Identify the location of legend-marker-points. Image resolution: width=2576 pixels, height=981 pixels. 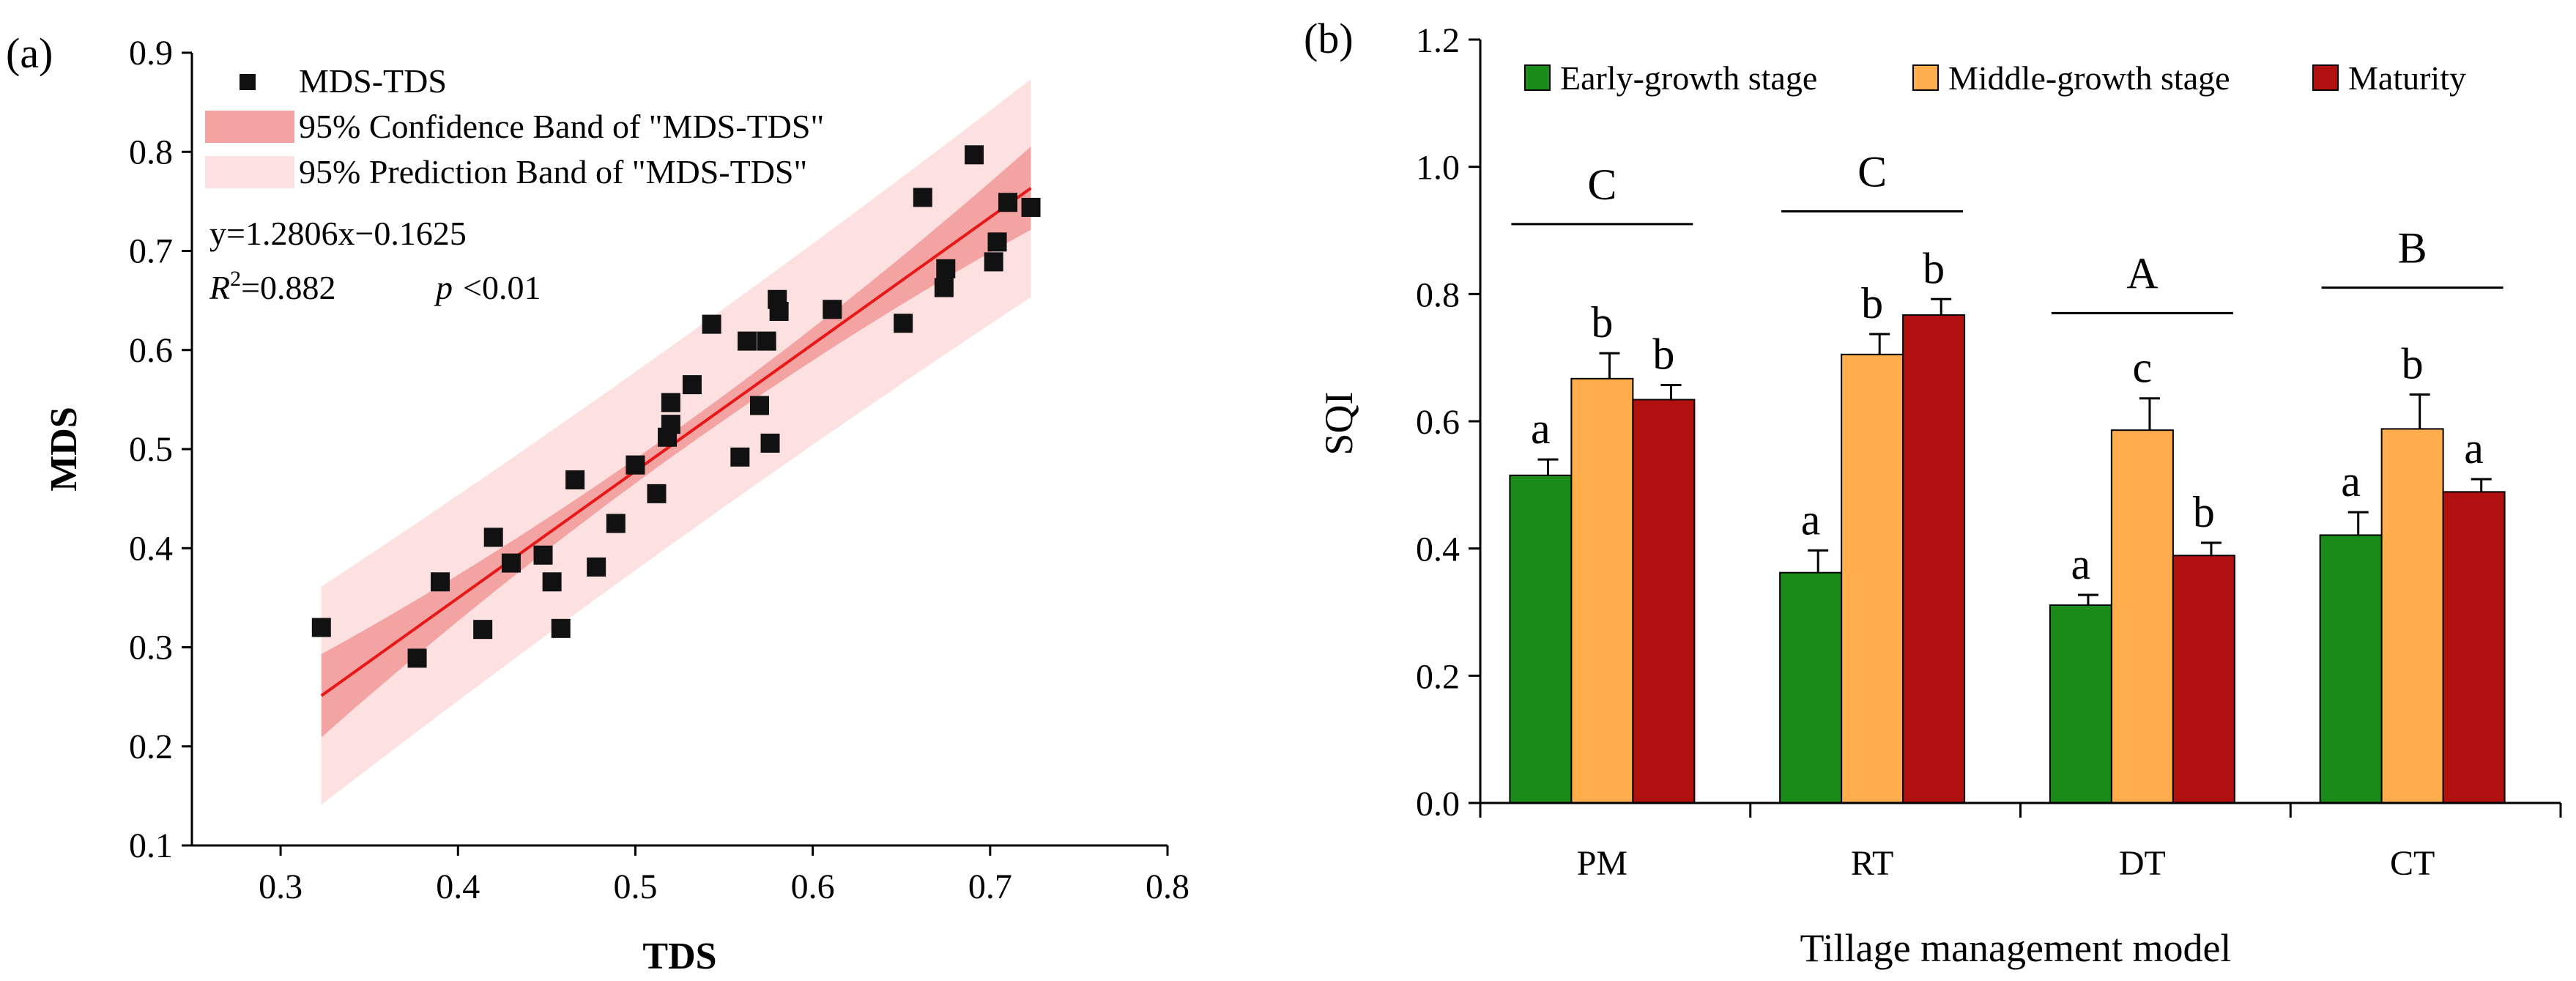
(248, 82).